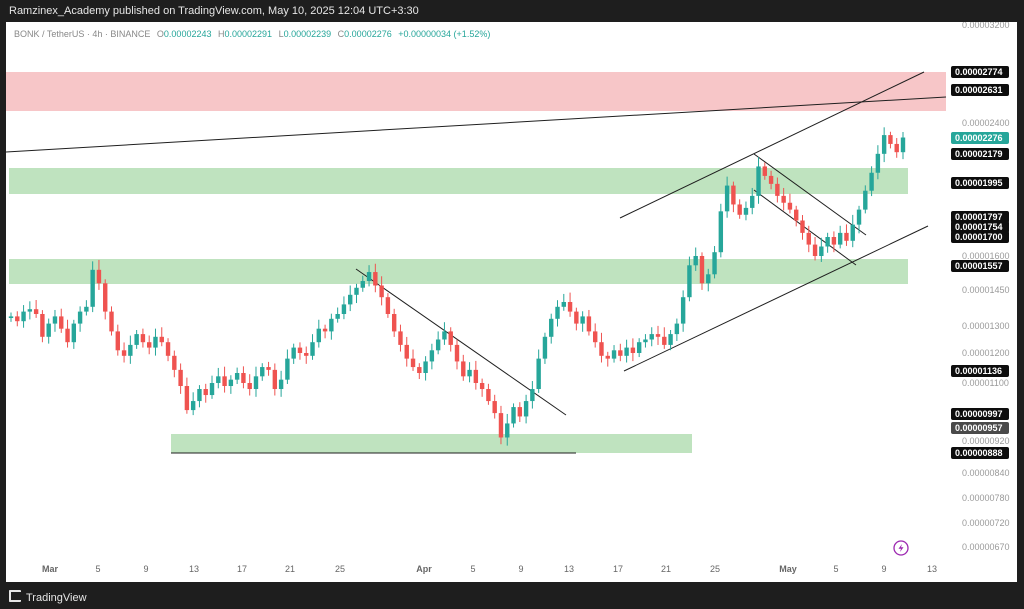 The image size is (1024, 609). I want to click on x-tick-label: 21, so click(666, 569).